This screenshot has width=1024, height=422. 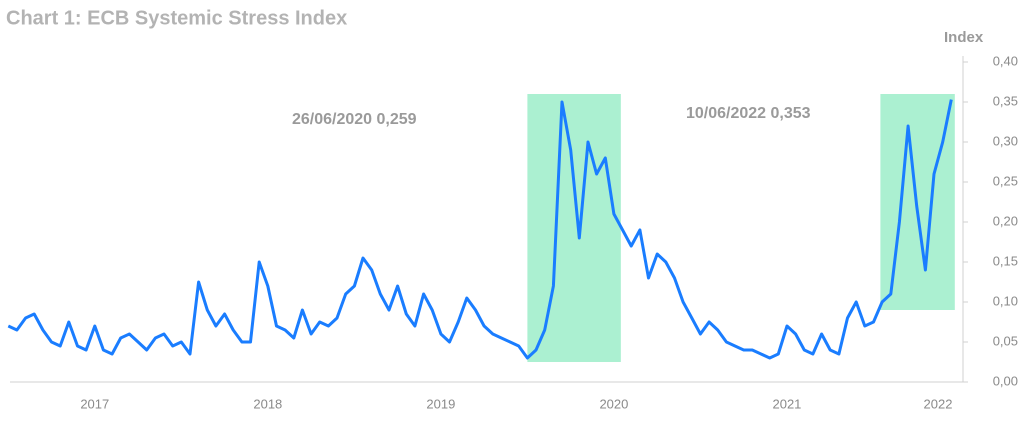 I want to click on x-tick-label: 2021, so click(x=786, y=403).